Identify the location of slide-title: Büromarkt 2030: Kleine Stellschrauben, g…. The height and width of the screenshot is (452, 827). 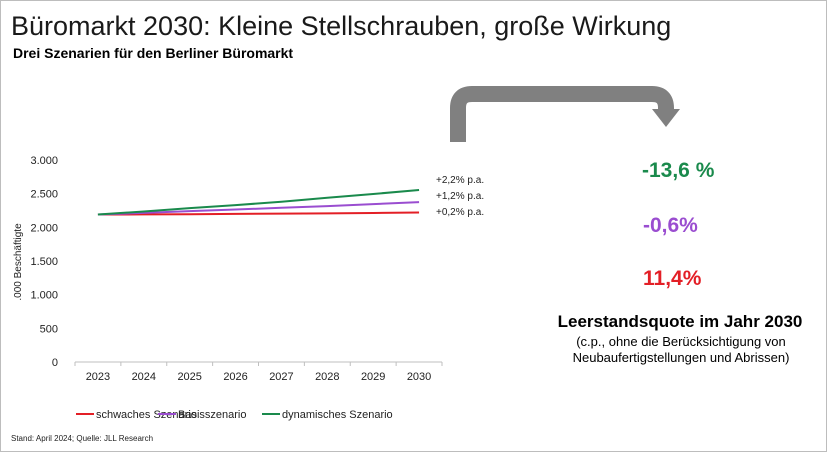
(341, 26).